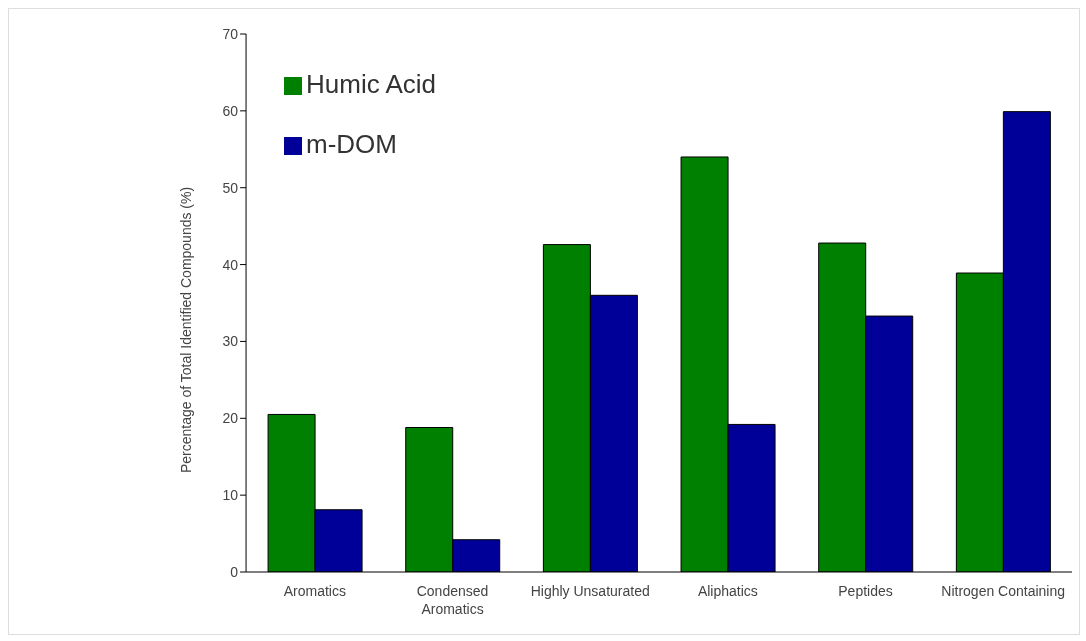 Image resolution: width=1086 pixels, height=641 pixels. I want to click on x-tick-label: Highly Unsaturated, so click(590, 591).